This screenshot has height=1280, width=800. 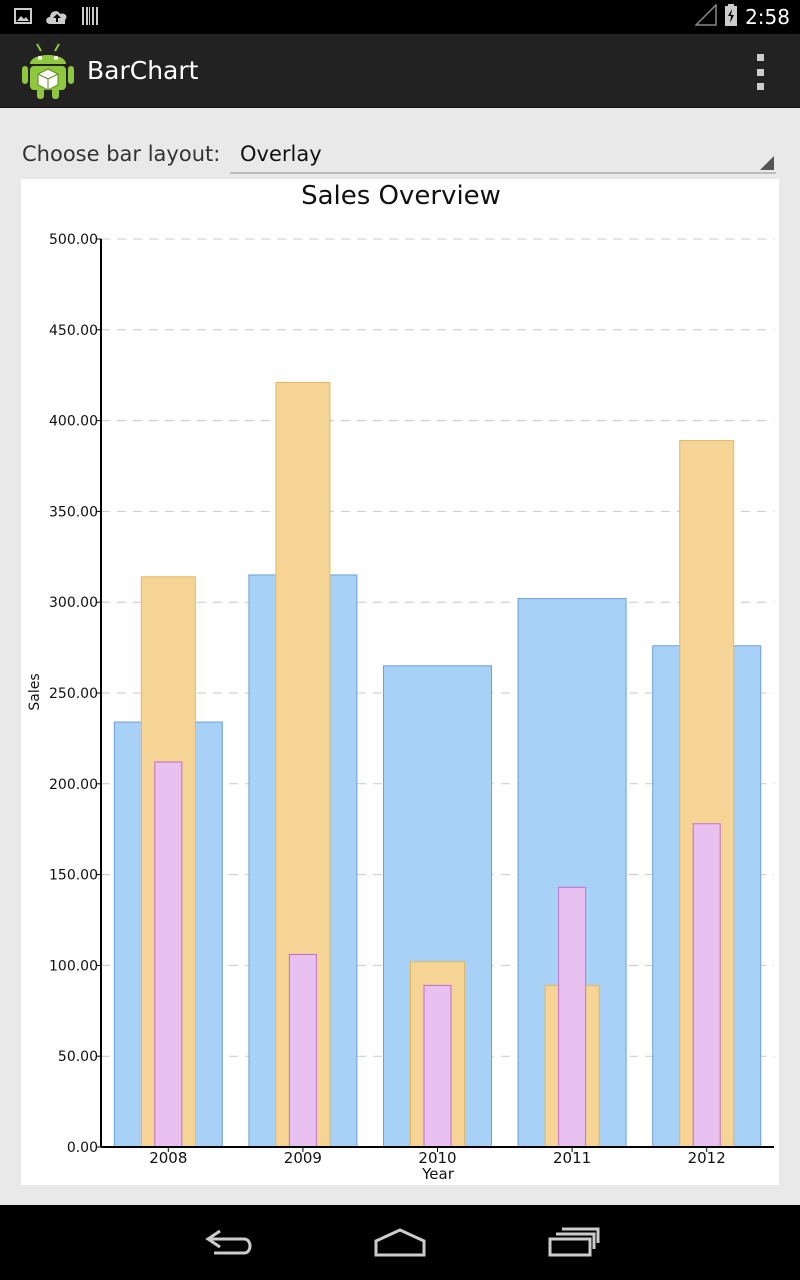 What do you see at coordinates (143, 70) in the screenshot?
I see `app-title: BarChart` at bounding box center [143, 70].